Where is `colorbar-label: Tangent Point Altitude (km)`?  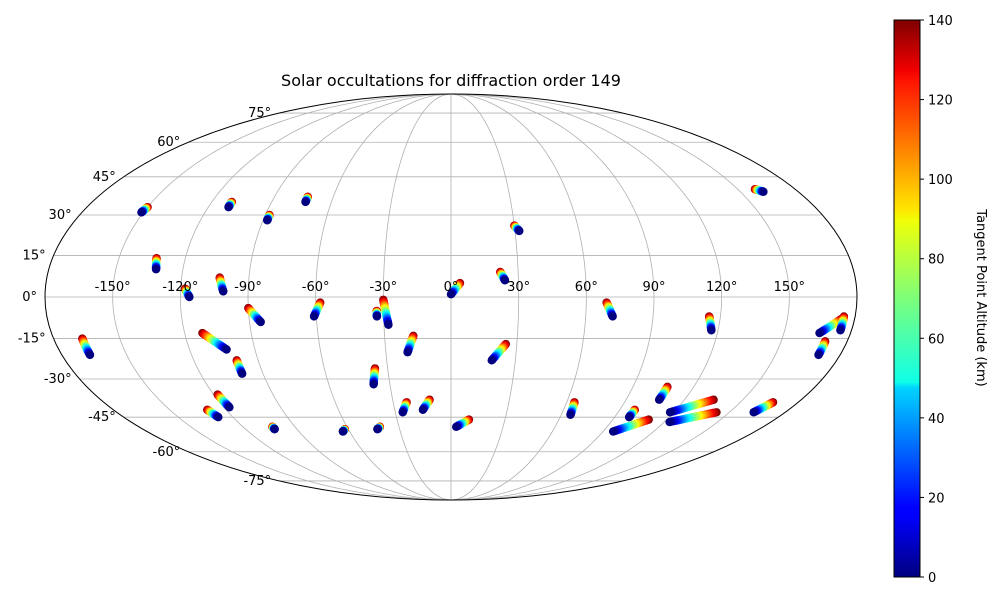
colorbar-label: Tangent Point Altitude (km) is located at coordinates (980, 297).